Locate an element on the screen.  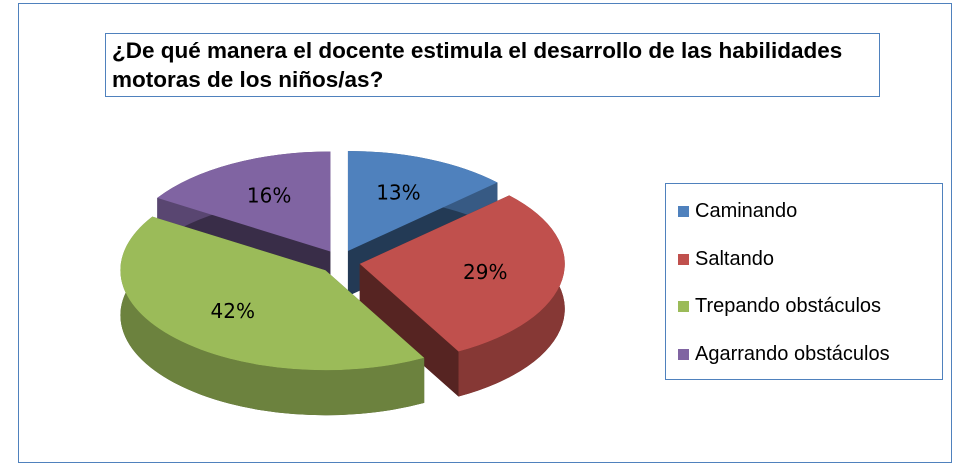
data-label: 13% is located at coordinates (398, 193).